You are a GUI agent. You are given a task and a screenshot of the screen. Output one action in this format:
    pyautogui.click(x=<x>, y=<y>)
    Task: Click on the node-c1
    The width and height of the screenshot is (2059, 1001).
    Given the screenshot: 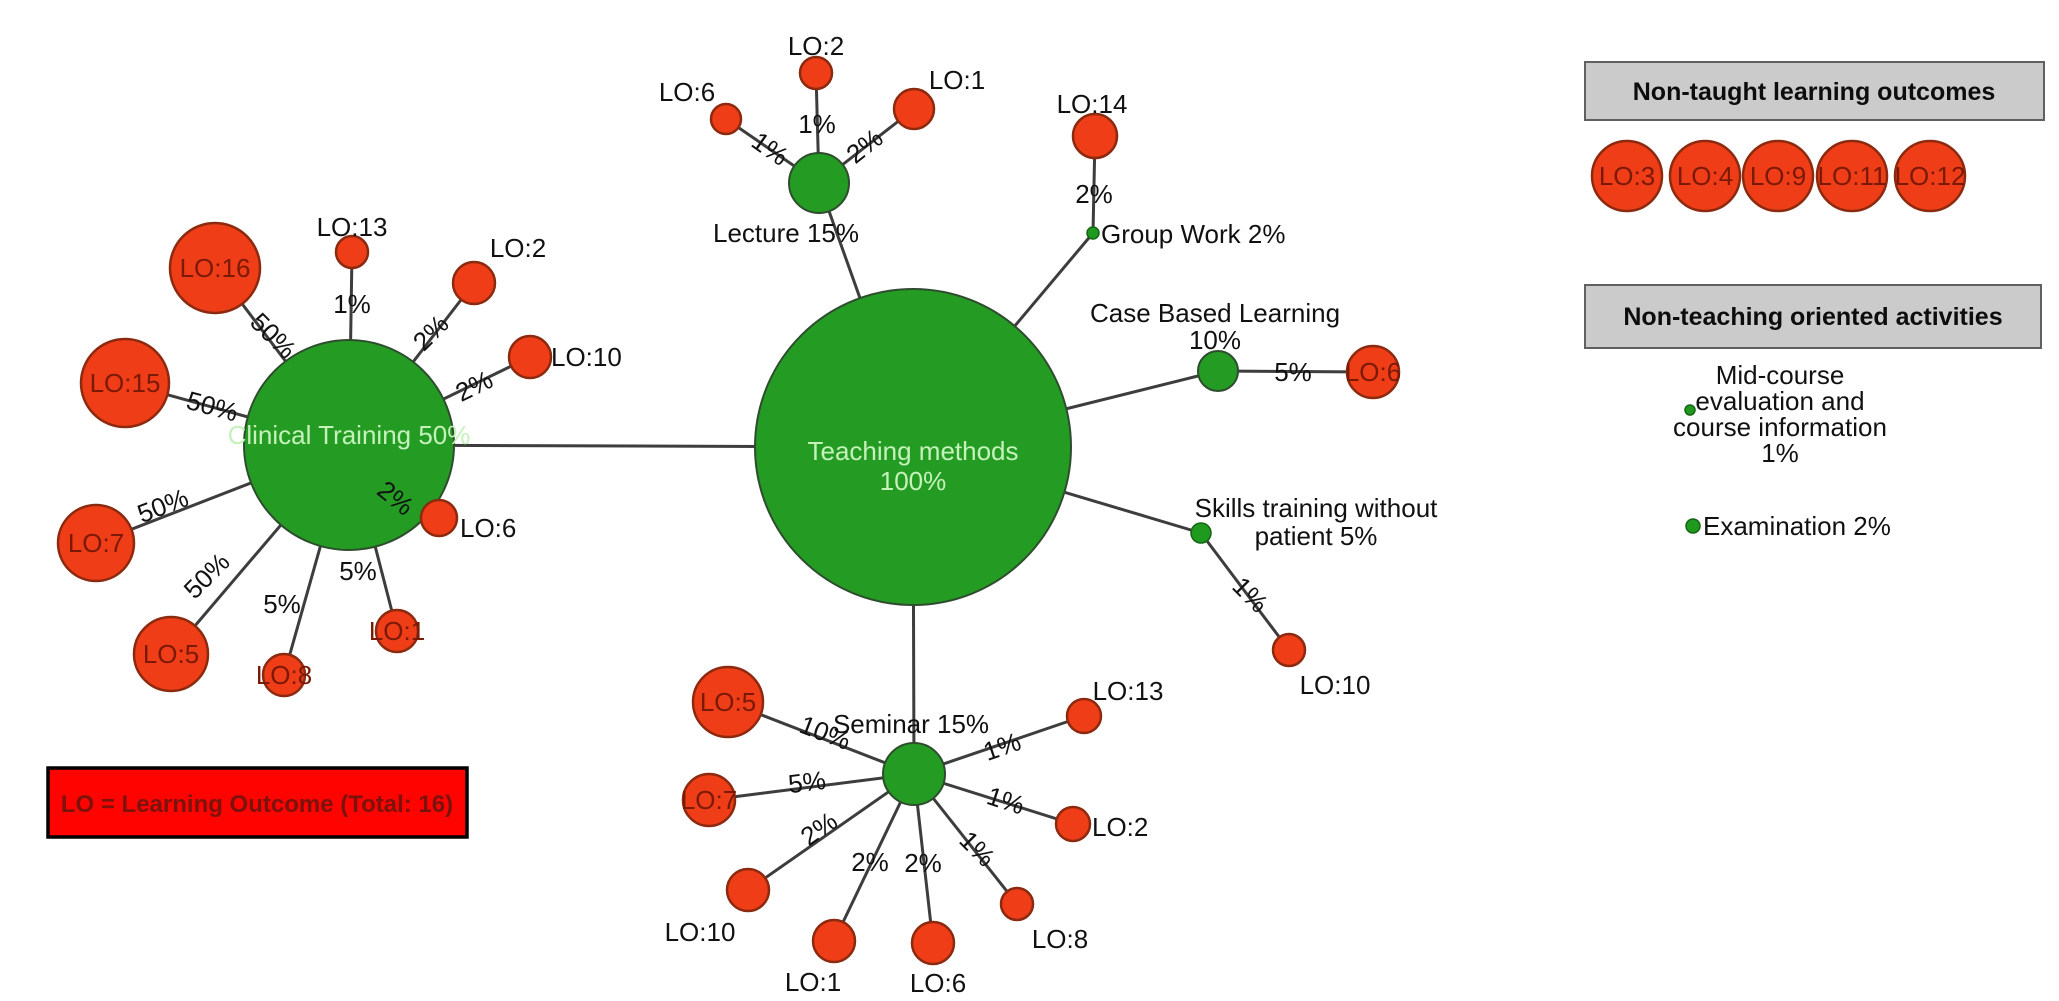 What is the action you would take?
    pyautogui.click(x=397, y=631)
    